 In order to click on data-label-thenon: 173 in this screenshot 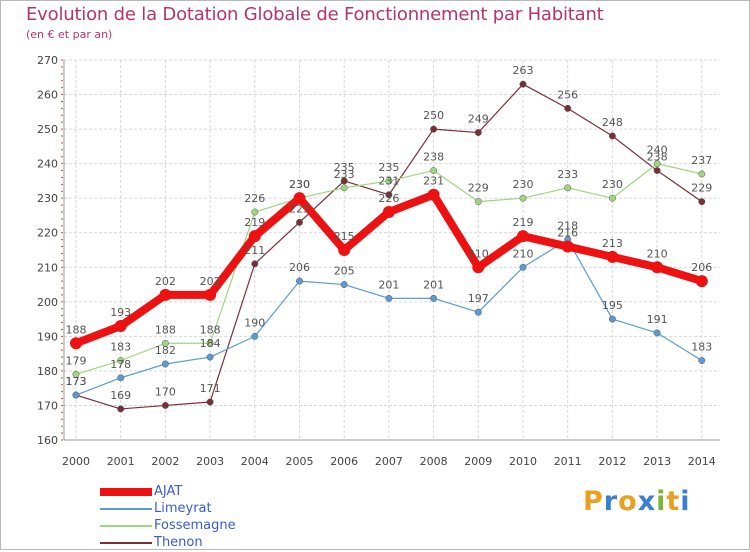, I will do `click(76, 381)`.